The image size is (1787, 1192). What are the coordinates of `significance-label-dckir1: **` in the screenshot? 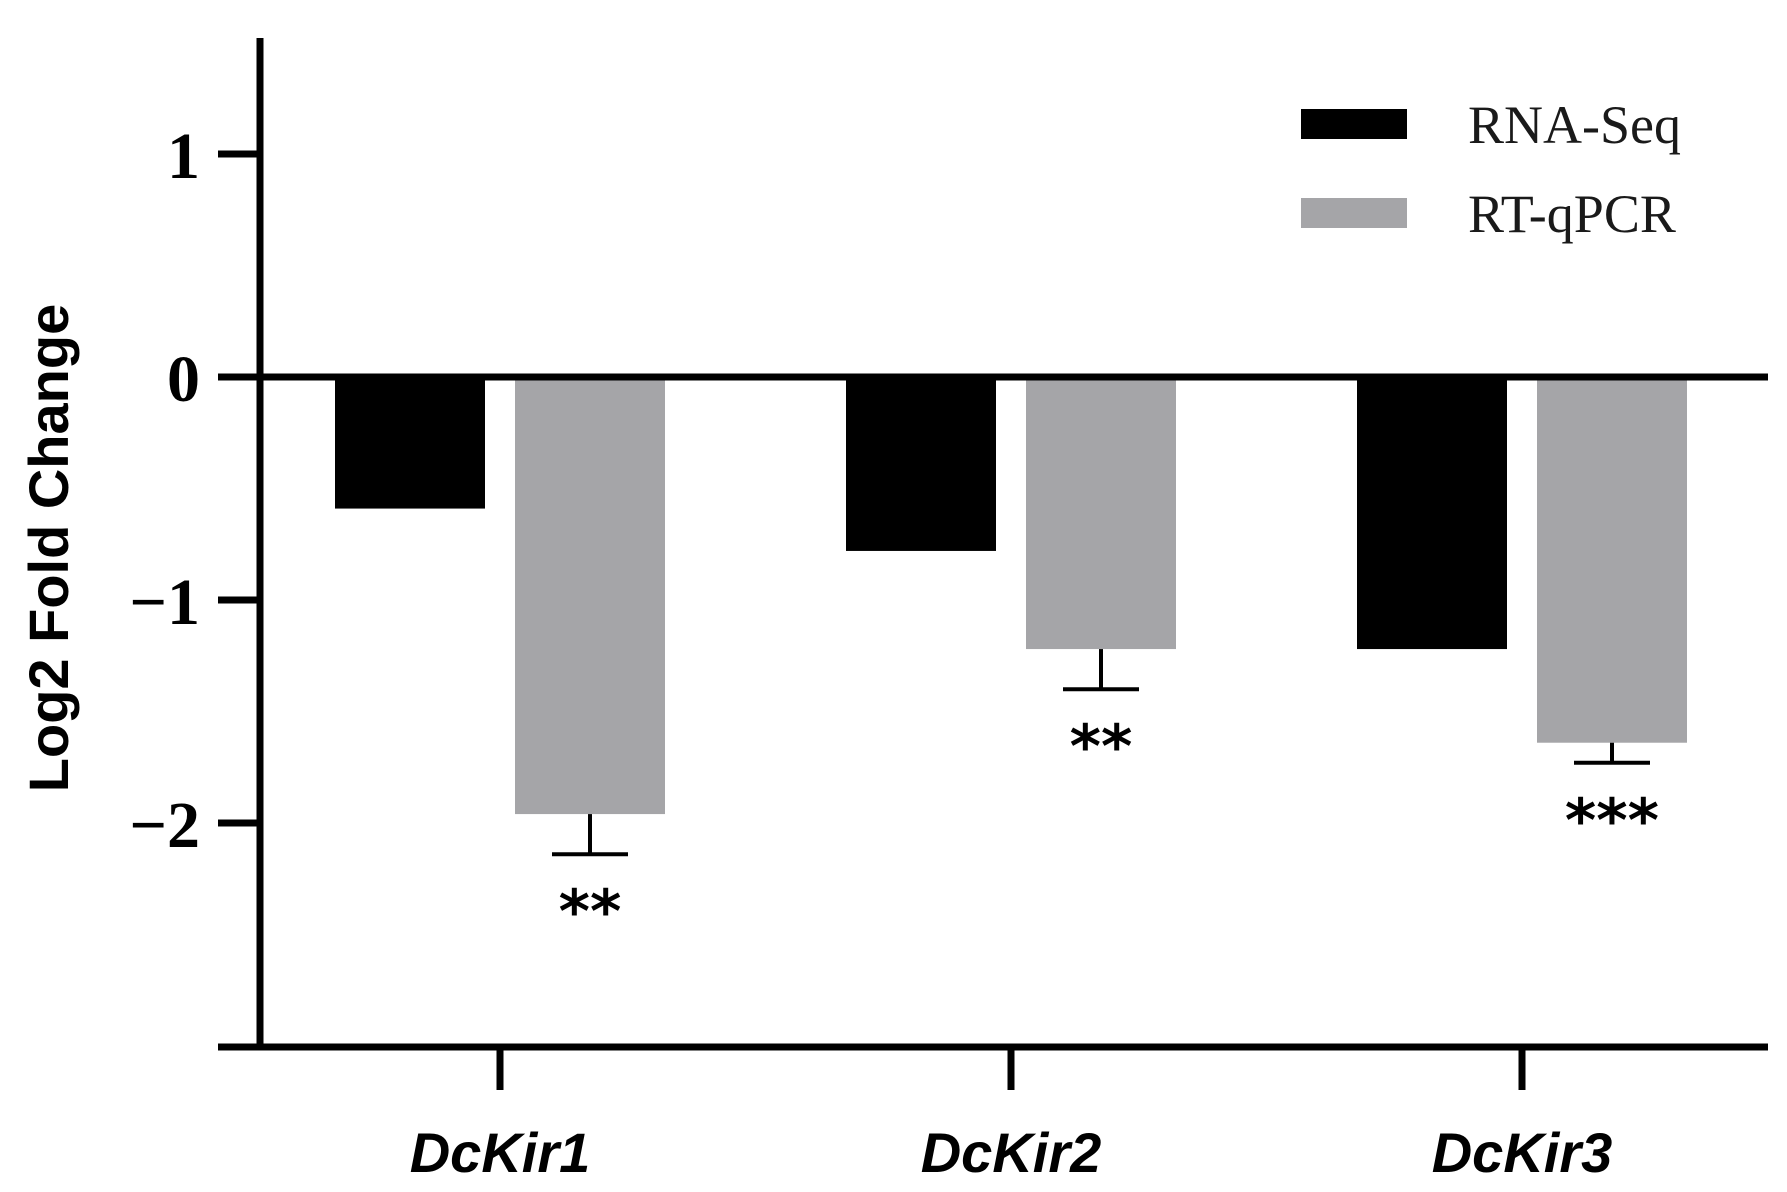 It's located at (590, 912).